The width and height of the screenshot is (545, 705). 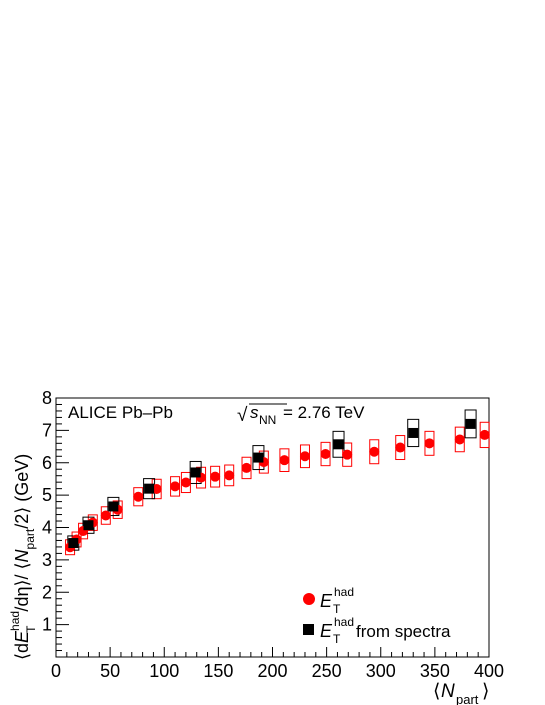 What do you see at coordinates (15, 621) in the screenshot?
I see `y-axis-superscript: had` at bounding box center [15, 621].